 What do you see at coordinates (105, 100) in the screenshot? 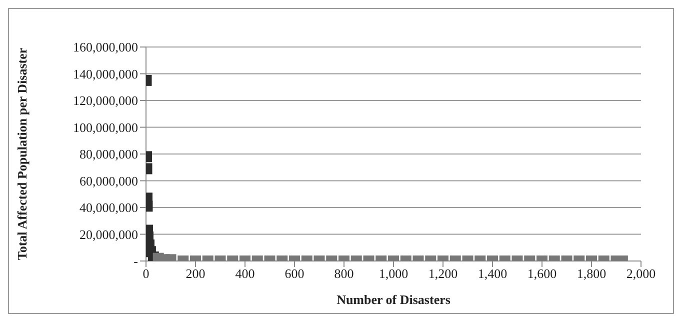
I see `y-tick-label: 120,000,000` at bounding box center [105, 100].